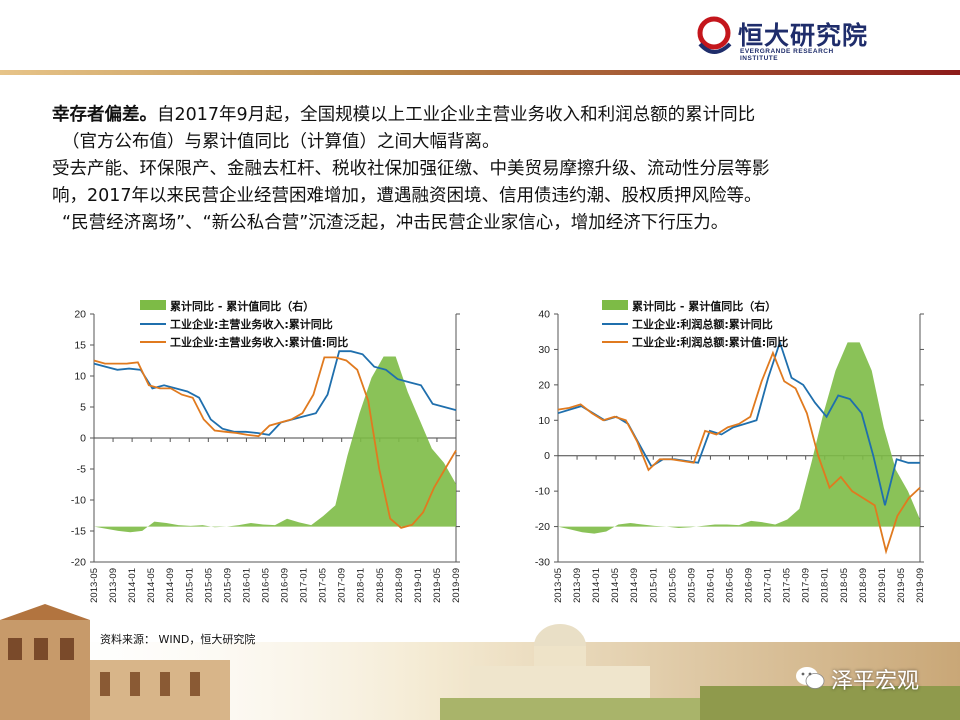 The width and height of the screenshot is (960, 720). I want to click on paragraph-1-rest: 自2017年9月起，全国规模以上工业企业主营业务收入和利润总额的累计同比, so click(456, 115).